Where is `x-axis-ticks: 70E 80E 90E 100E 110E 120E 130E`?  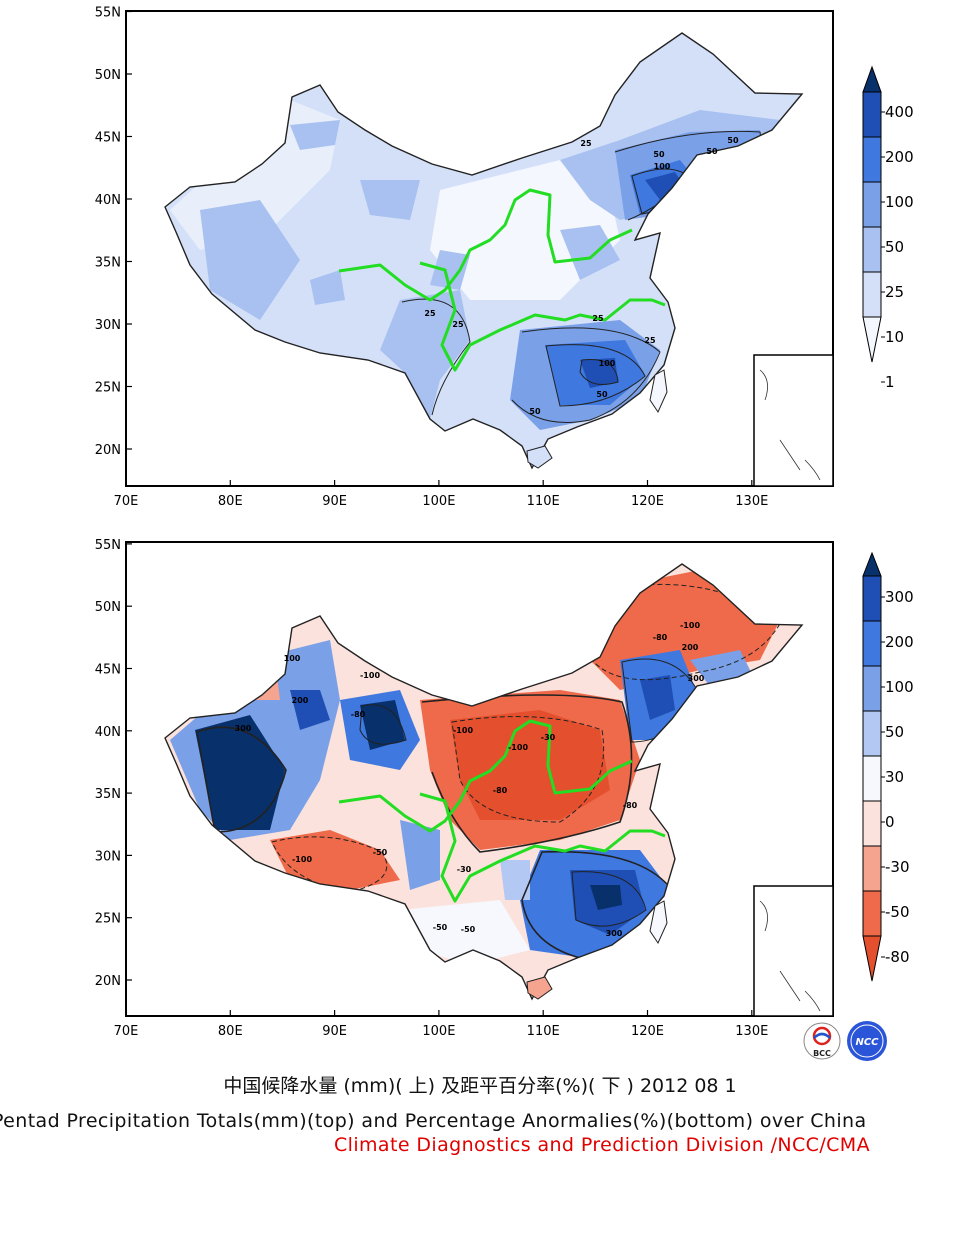 x-axis-ticks: 70E 80E 90E 100E 110E 120E 130E is located at coordinates (441, 1024).